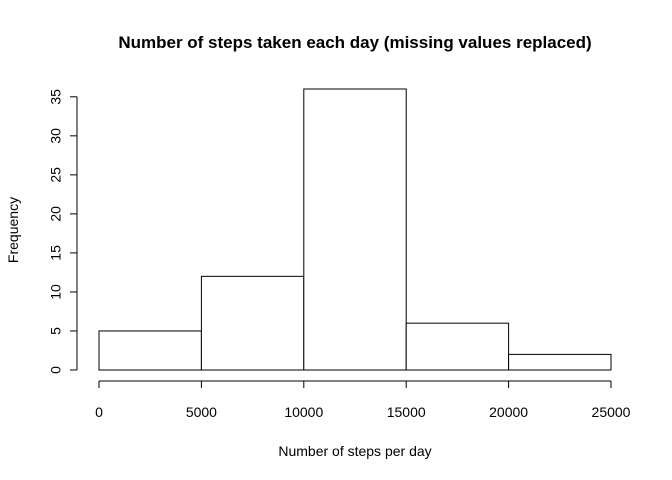  What do you see at coordinates (56, 136) in the screenshot?
I see `y-tick-label-6: 30` at bounding box center [56, 136].